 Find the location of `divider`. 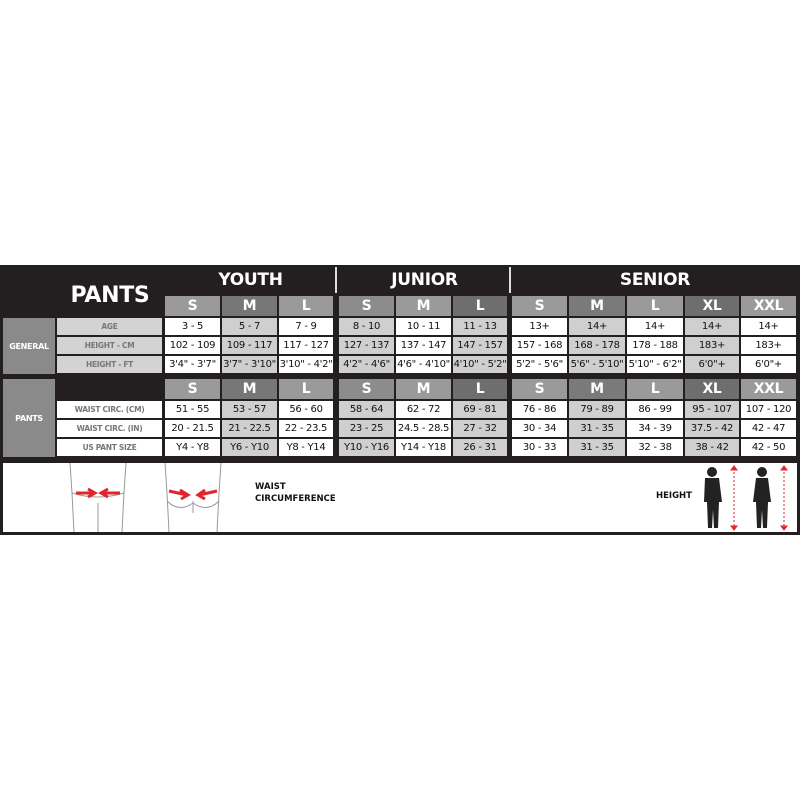

divider is located at coordinates (336, 280).